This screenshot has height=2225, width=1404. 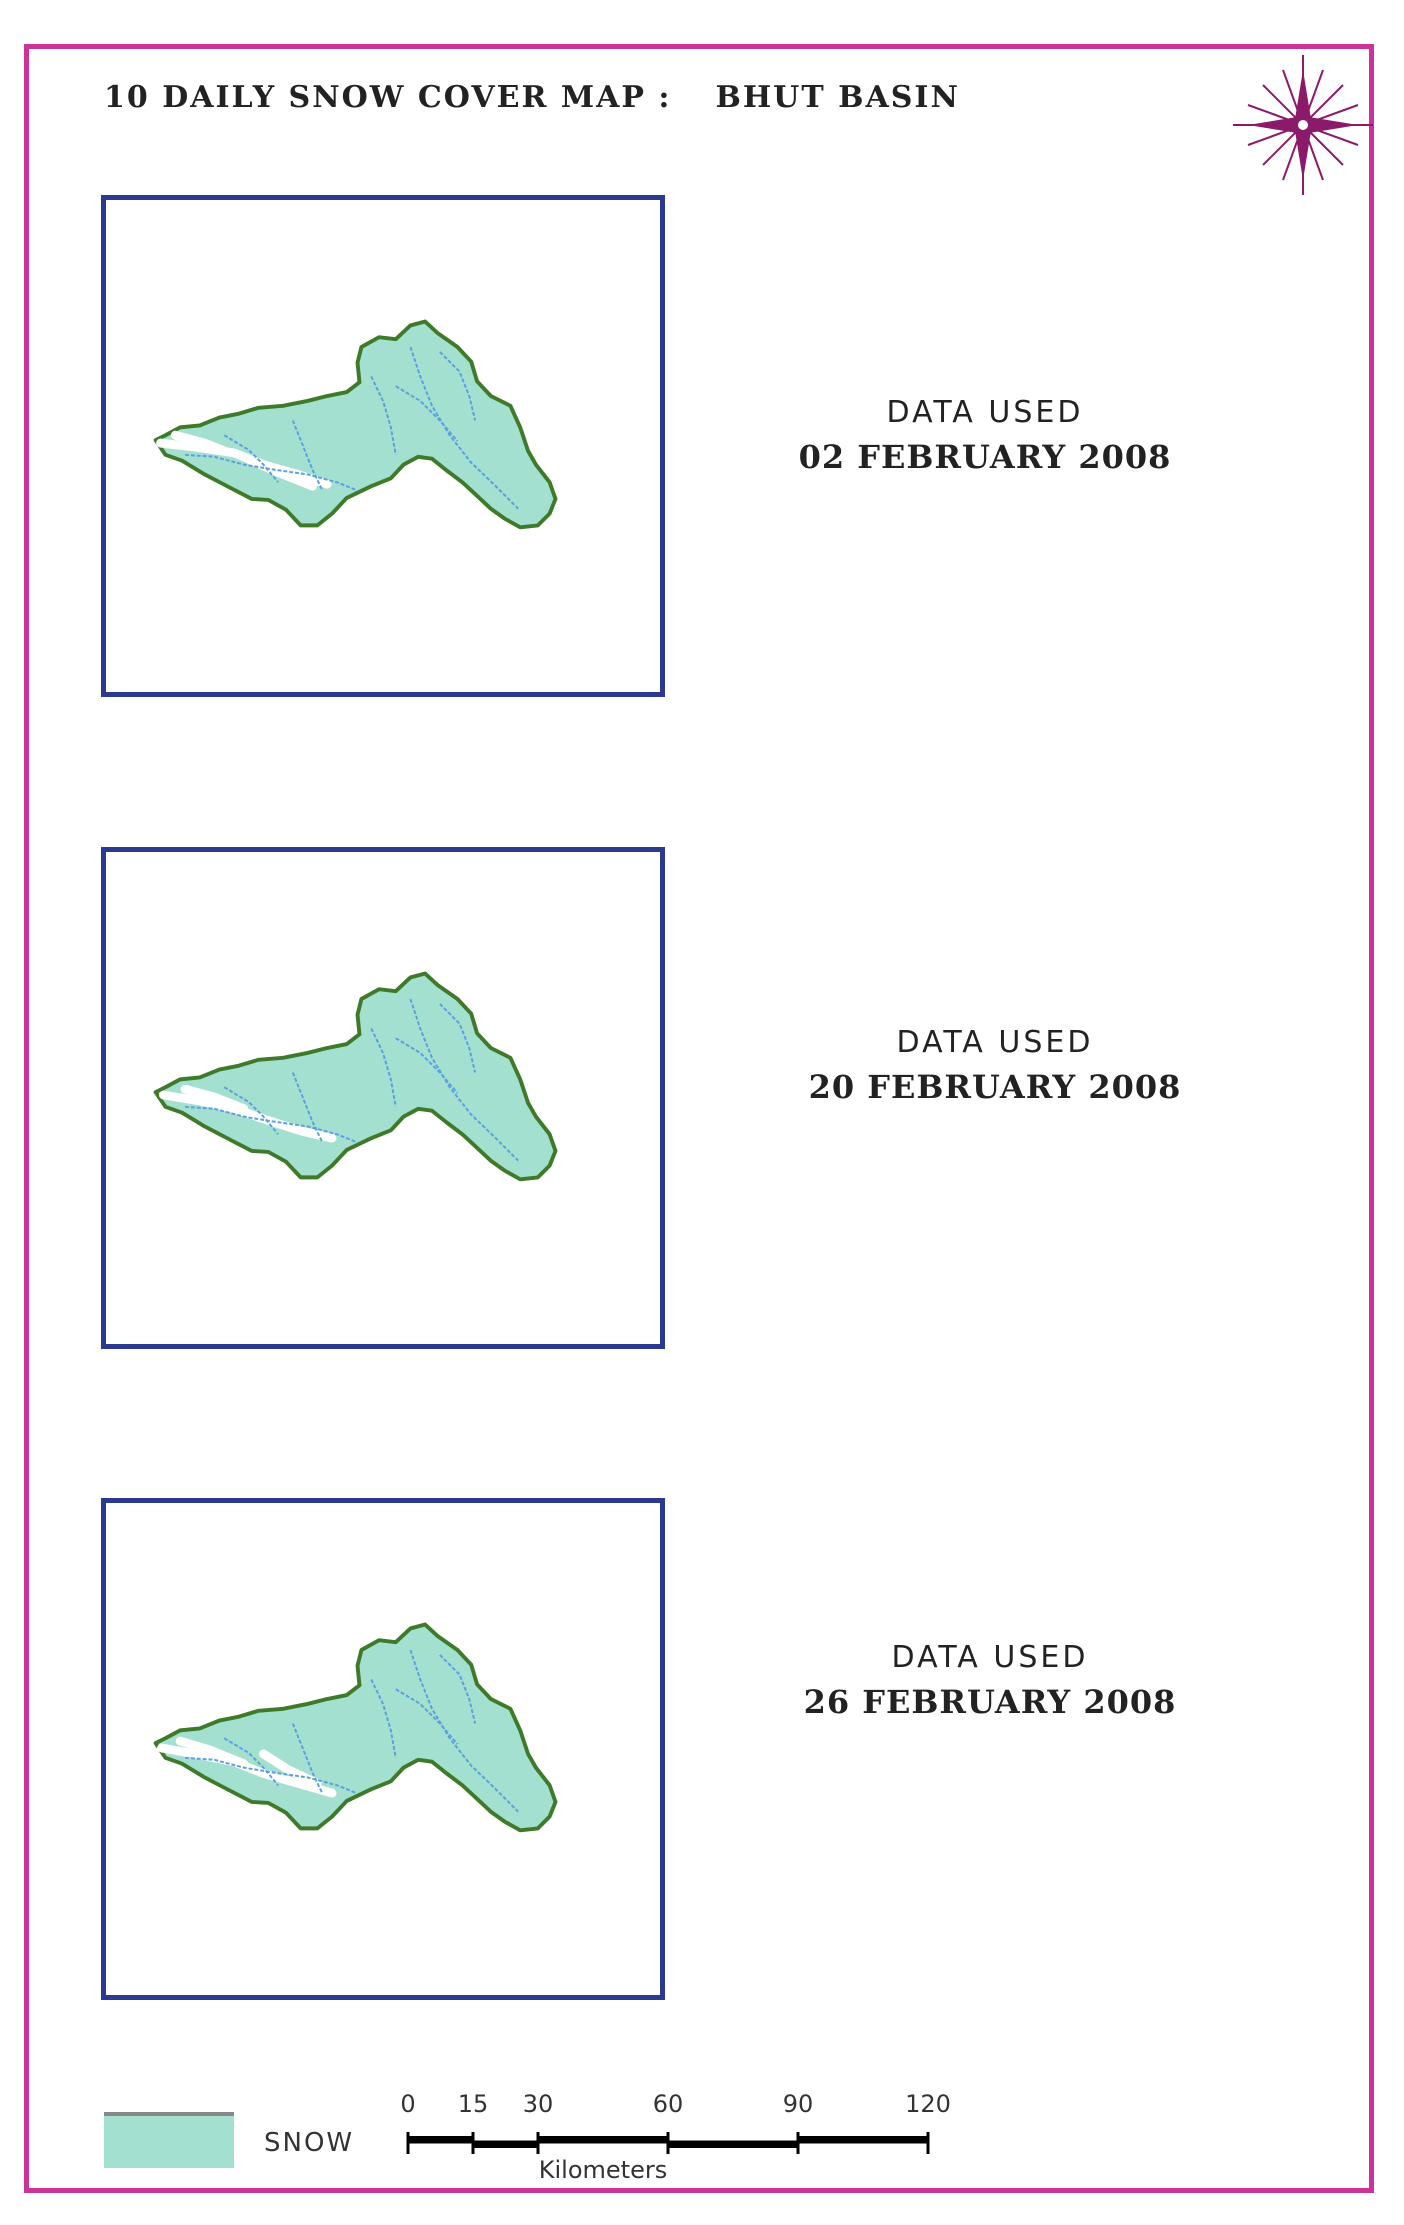 What do you see at coordinates (678, 2138) in the screenshot?
I see `scale-bar: 0 15 30 60 90 120 Kilometers` at bounding box center [678, 2138].